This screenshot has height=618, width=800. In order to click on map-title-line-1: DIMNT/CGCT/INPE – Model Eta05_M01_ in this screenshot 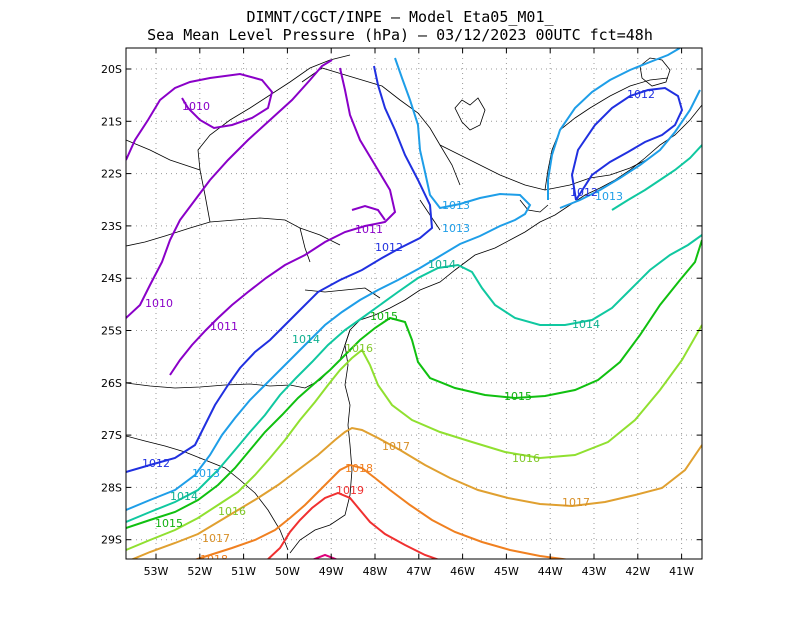, I will do `click(400, 17)`.